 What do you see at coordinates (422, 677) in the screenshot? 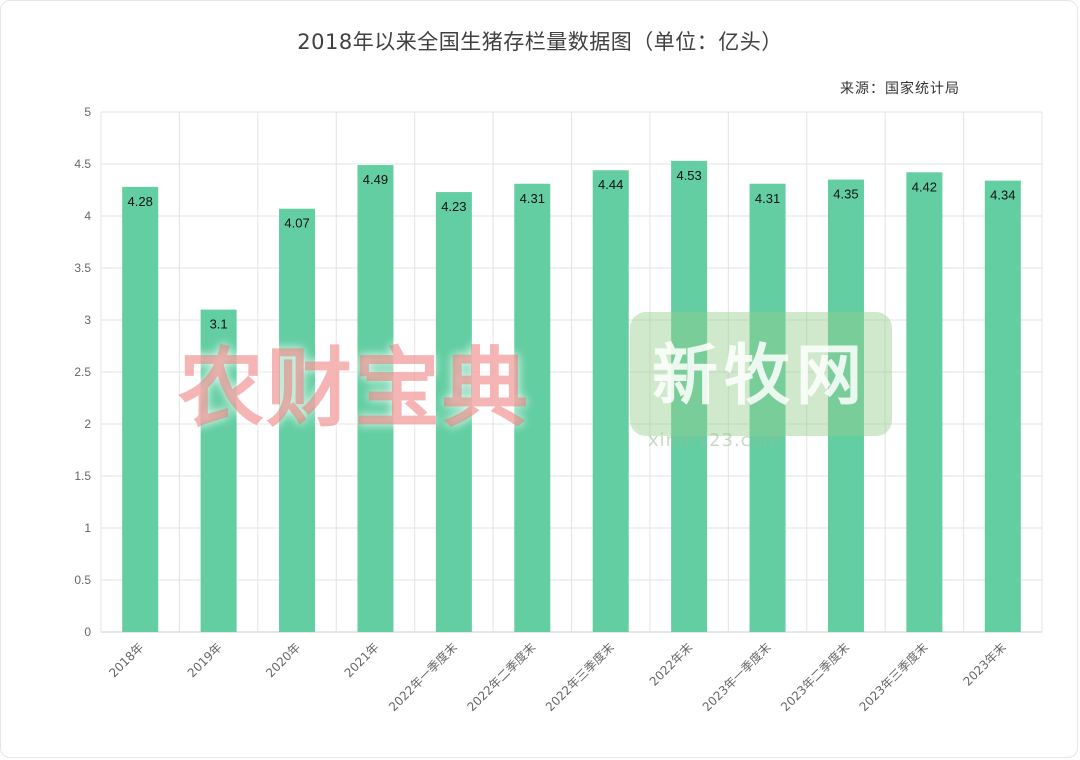
I see `x-tick-label: 2022年一季度末` at bounding box center [422, 677].